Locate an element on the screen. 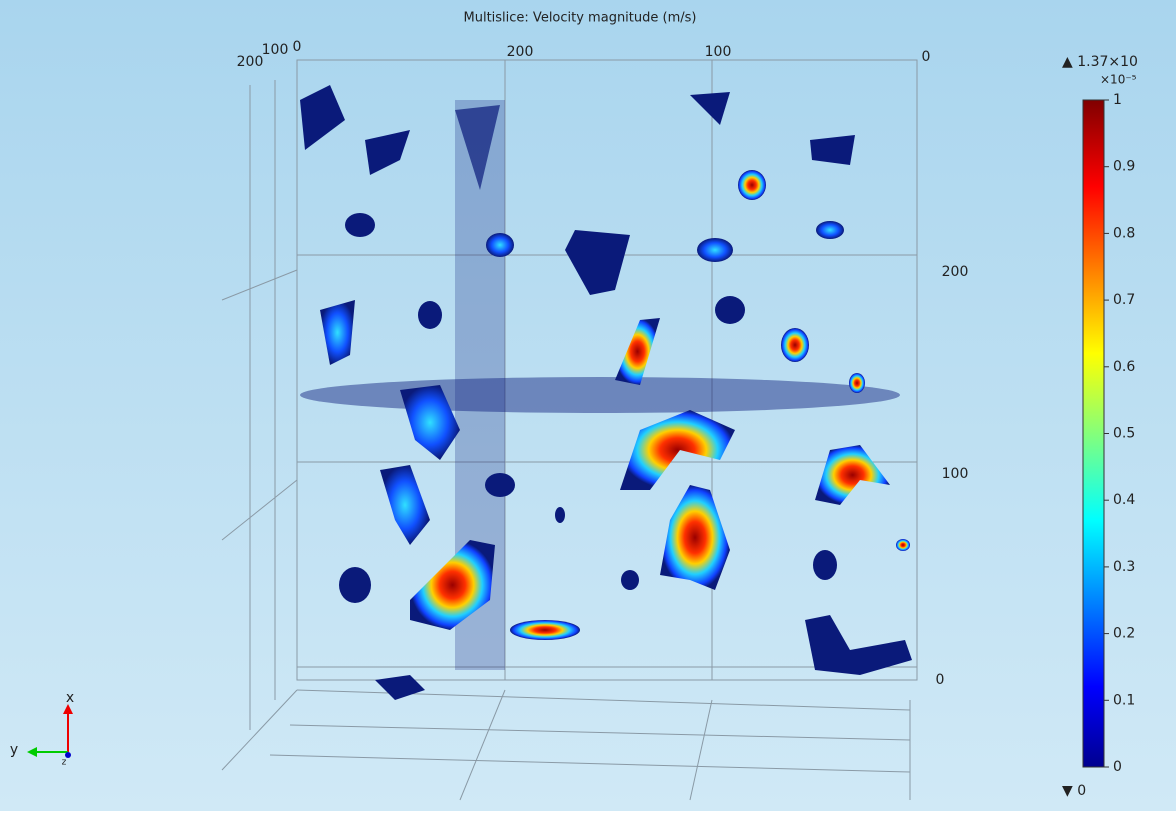  triad-label: z is located at coordinates (64, 763).